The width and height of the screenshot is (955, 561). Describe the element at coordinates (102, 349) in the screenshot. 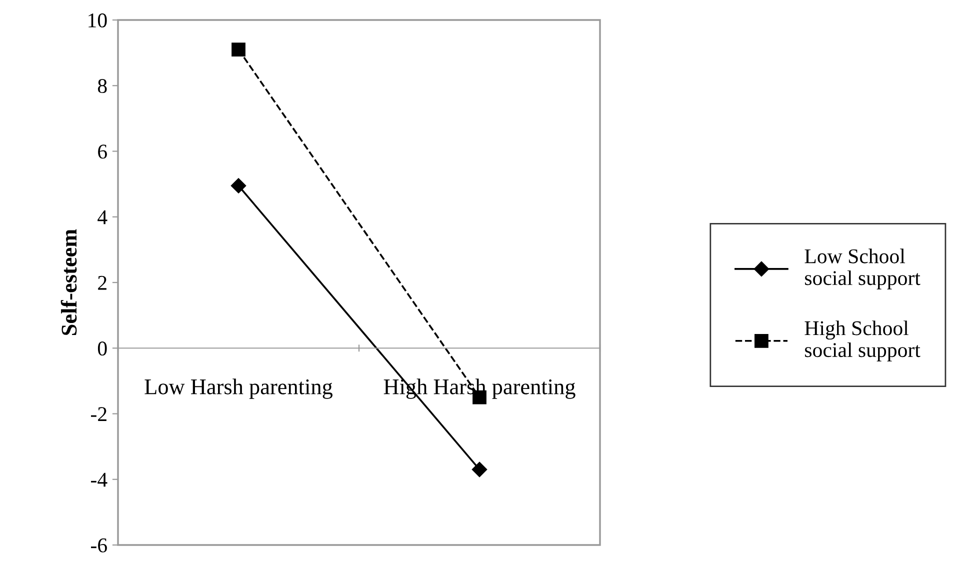

I see `y-tick-label: 0` at that location.